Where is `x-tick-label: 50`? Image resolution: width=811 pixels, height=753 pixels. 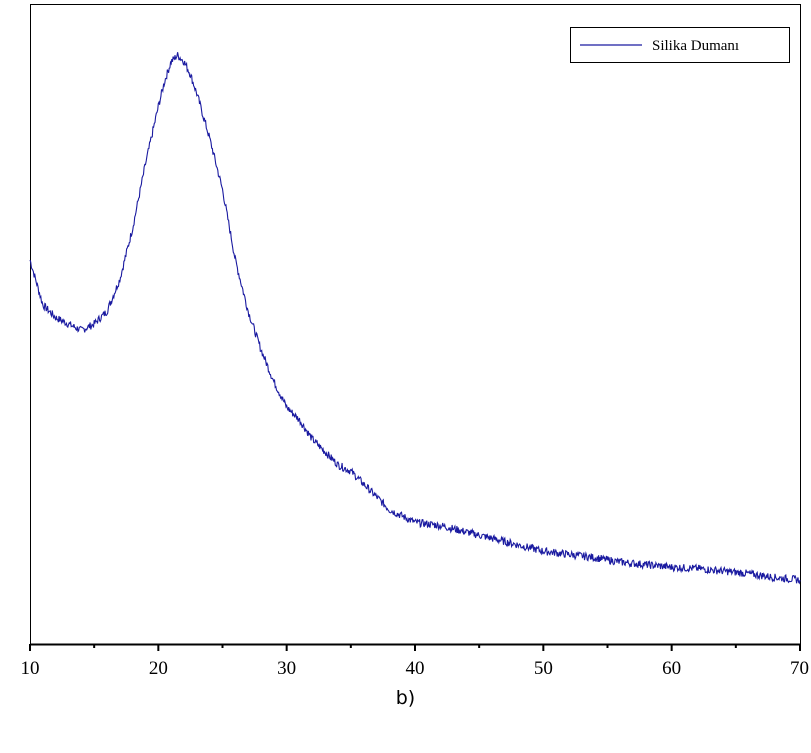 x-tick-label: 50 is located at coordinates (543, 668).